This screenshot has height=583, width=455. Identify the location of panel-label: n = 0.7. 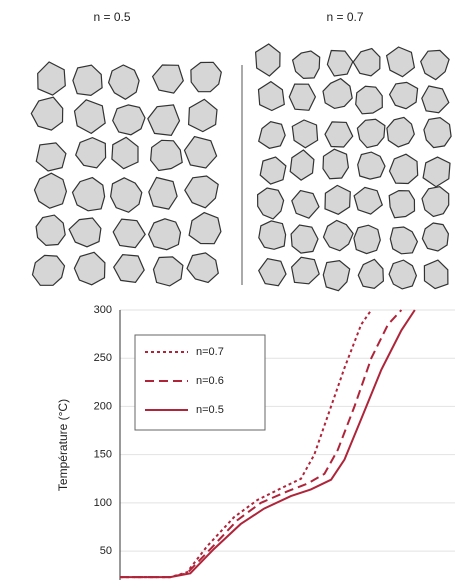
(344, 17).